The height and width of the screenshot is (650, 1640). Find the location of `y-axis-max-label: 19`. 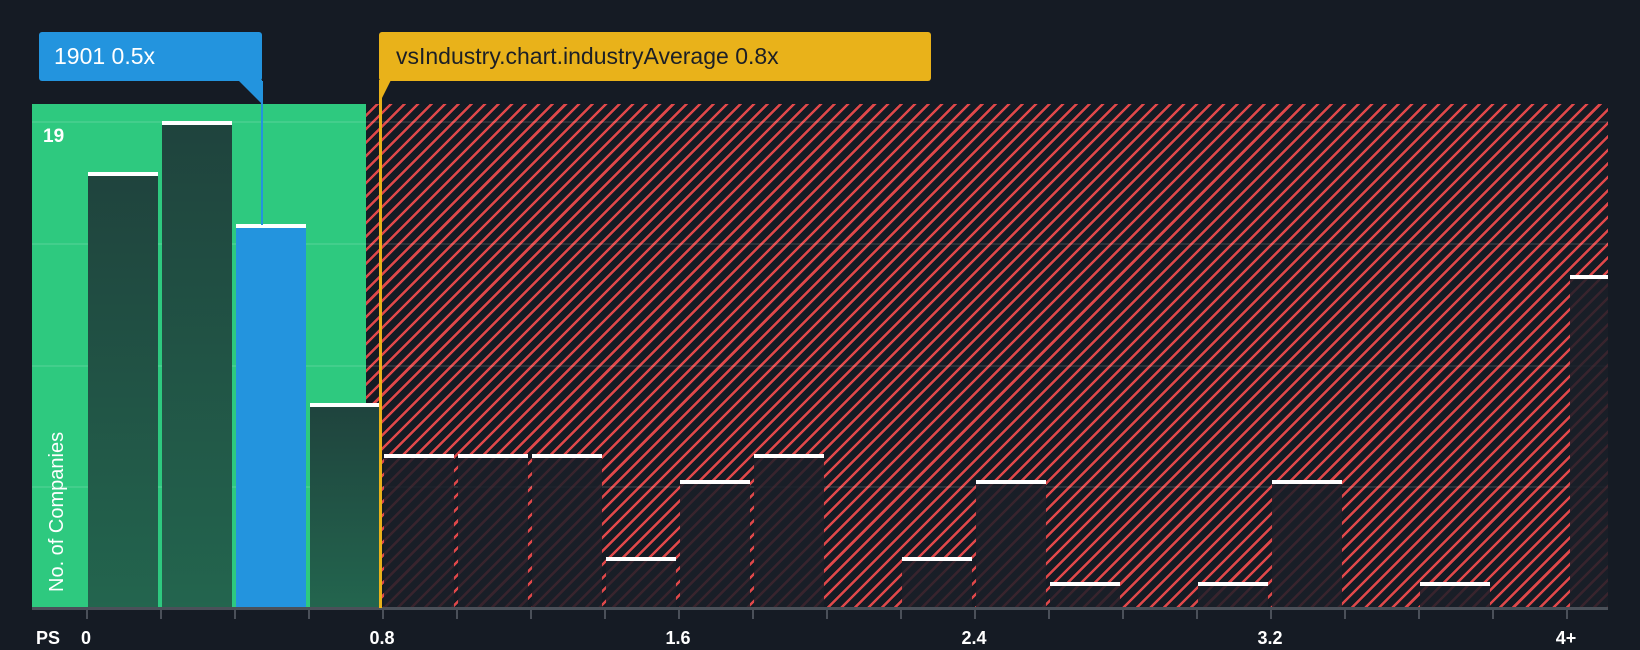

y-axis-max-label: 19 is located at coordinates (54, 136).